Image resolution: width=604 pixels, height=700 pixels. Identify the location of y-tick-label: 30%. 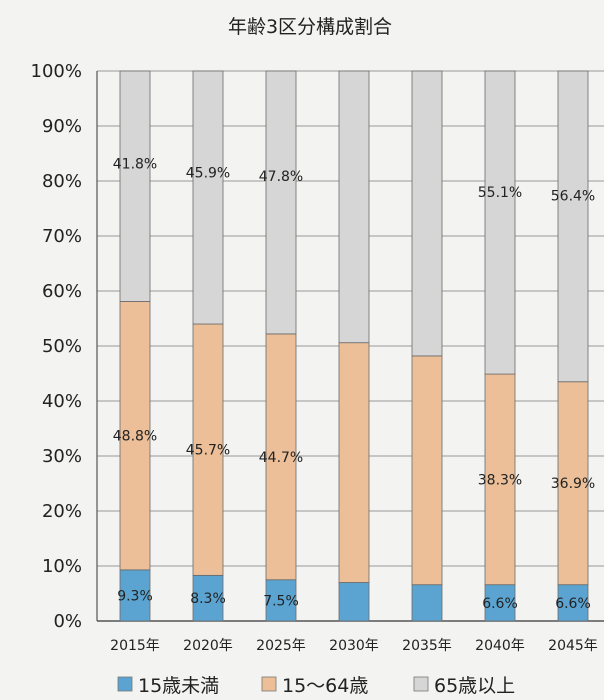
(62, 456).